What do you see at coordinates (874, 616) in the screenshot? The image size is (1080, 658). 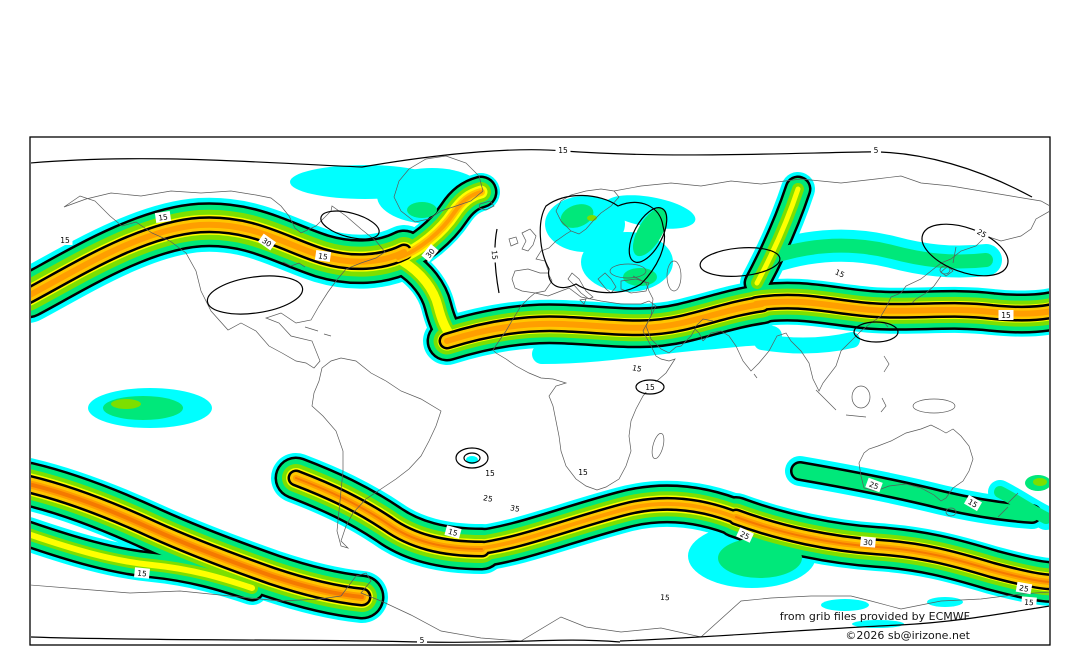 I see `attribution-source: from grib files provided by ECMWF` at bounding box center [874, 616].